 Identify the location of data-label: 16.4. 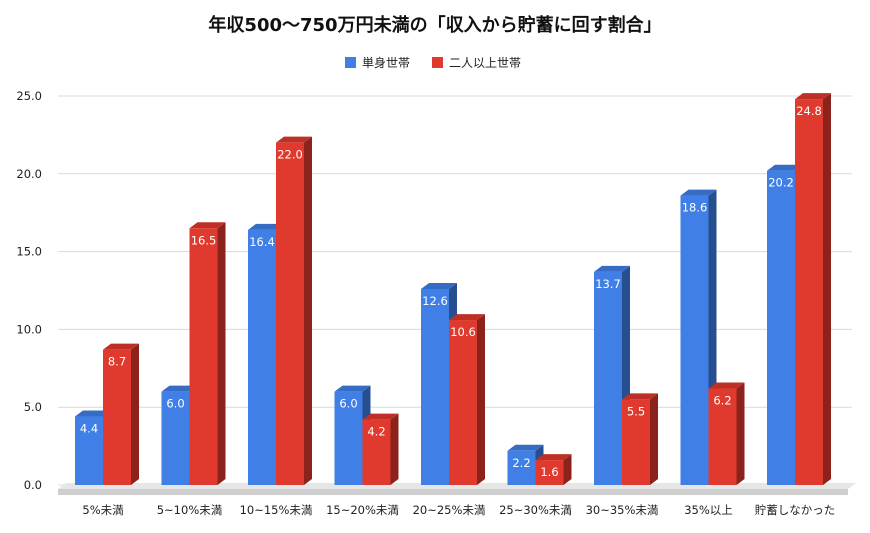
(262, 242).